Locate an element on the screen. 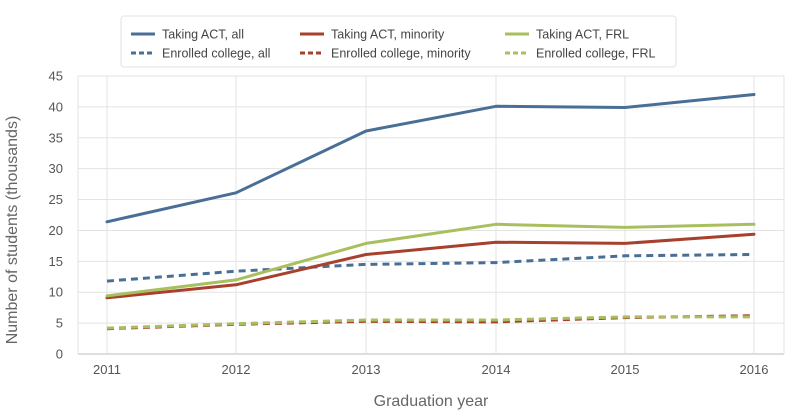 The height and width of the screenshot is (420, 800). x-tick-label: 2015 is located at coordinates (625, 369).